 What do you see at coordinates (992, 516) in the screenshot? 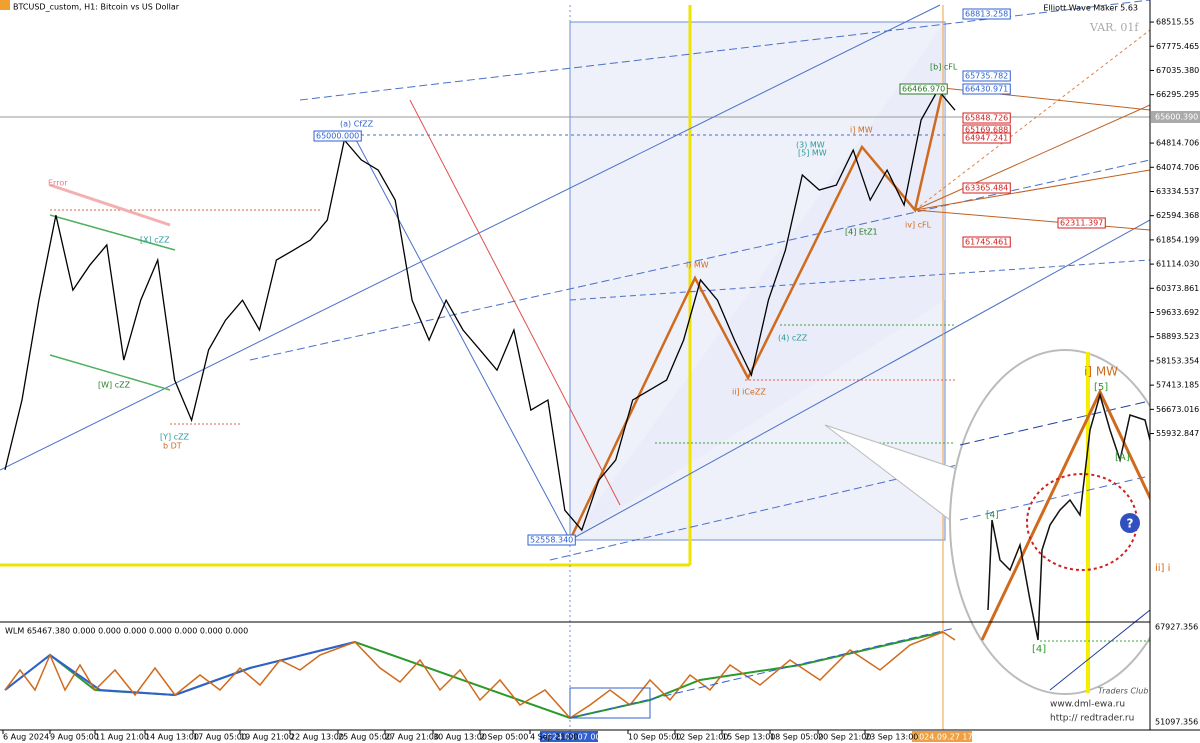
I see `zoom-label: [4]` at bounding box center [992, 516].